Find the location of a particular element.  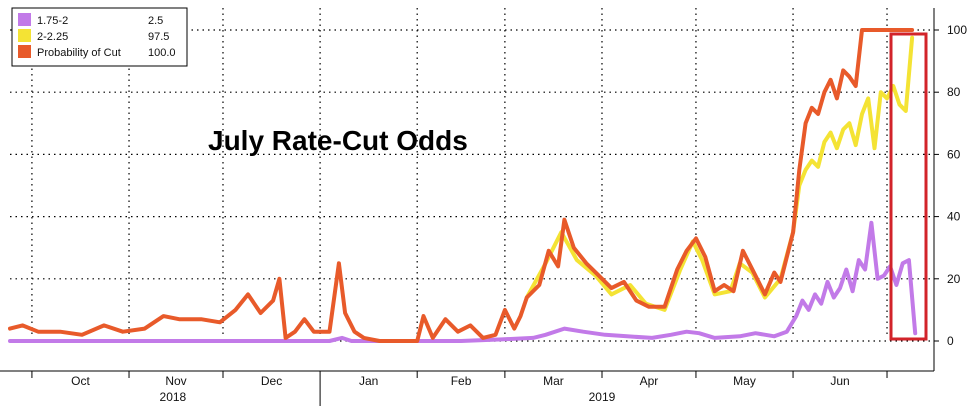

x-tick-label: Nov is located at coordinates (175, 381).